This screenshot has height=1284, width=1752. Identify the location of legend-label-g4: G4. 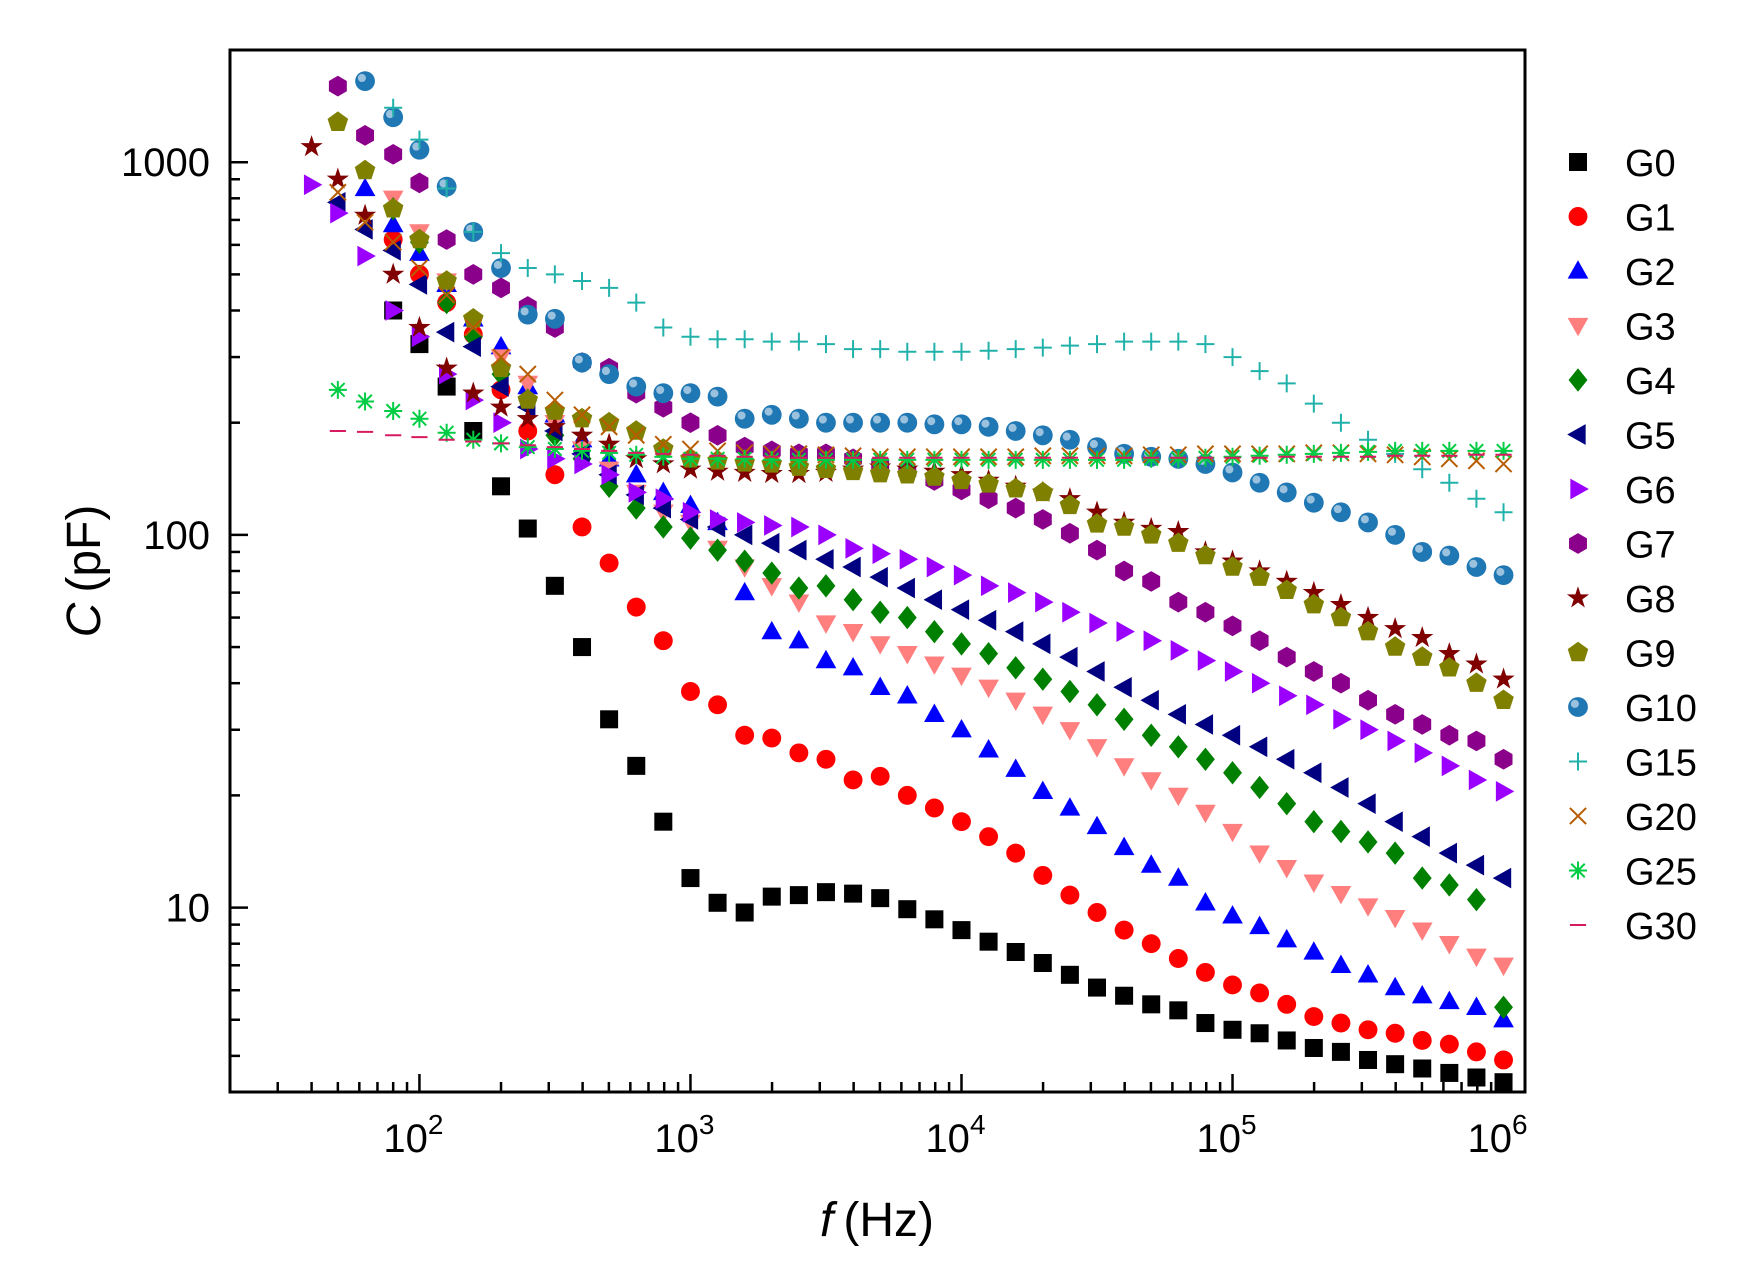
(1650, 382).